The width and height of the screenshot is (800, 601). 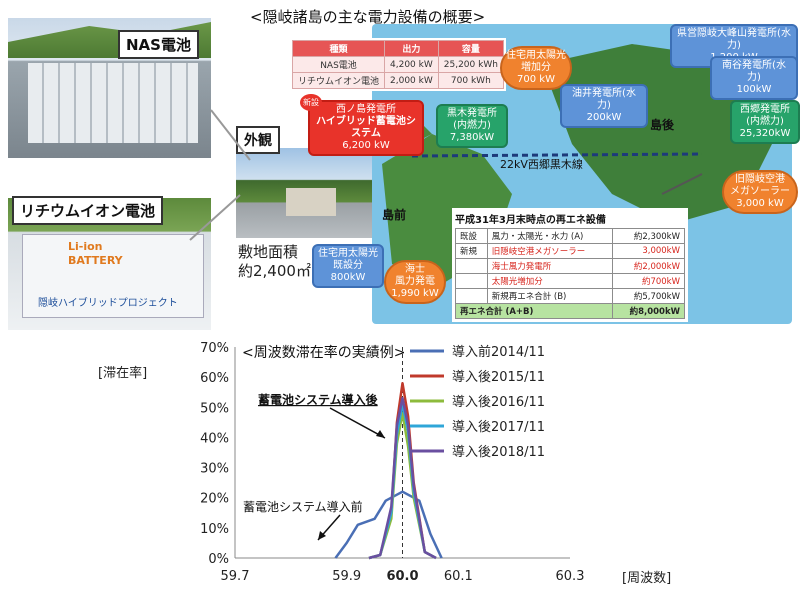 What do you see at coordinates (85, 246) in the screenshot?
I see `li-panel-text-1: Li-ion` at bounding box center [85, 246].